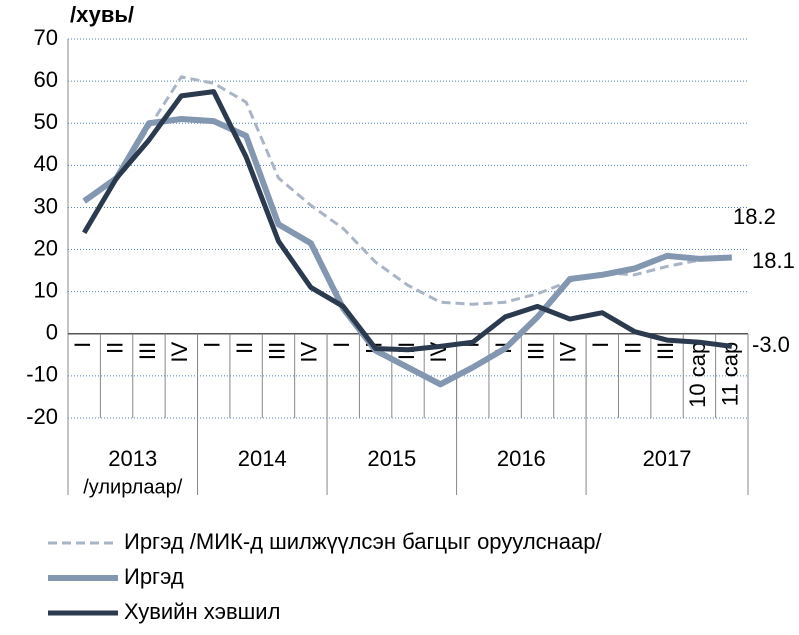 Image resolution: width=799 pixels, height=635 pixels. Describe the element at coordinates (771, 344) in the screenshot. I see `value-label: -3.0` at that location.